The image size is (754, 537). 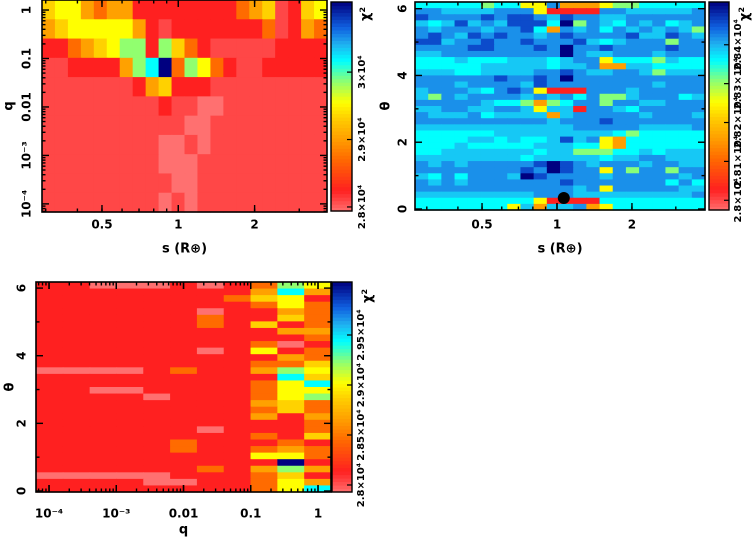 I want to click on y-tick-label: 4, so click(x=403, y=75).